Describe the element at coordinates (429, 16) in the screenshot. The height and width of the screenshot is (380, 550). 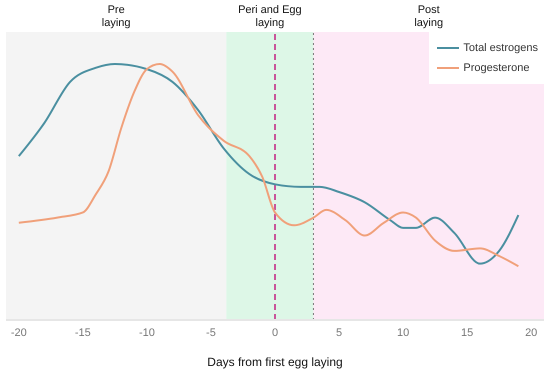
I see `band-label: Post laying` at that location.